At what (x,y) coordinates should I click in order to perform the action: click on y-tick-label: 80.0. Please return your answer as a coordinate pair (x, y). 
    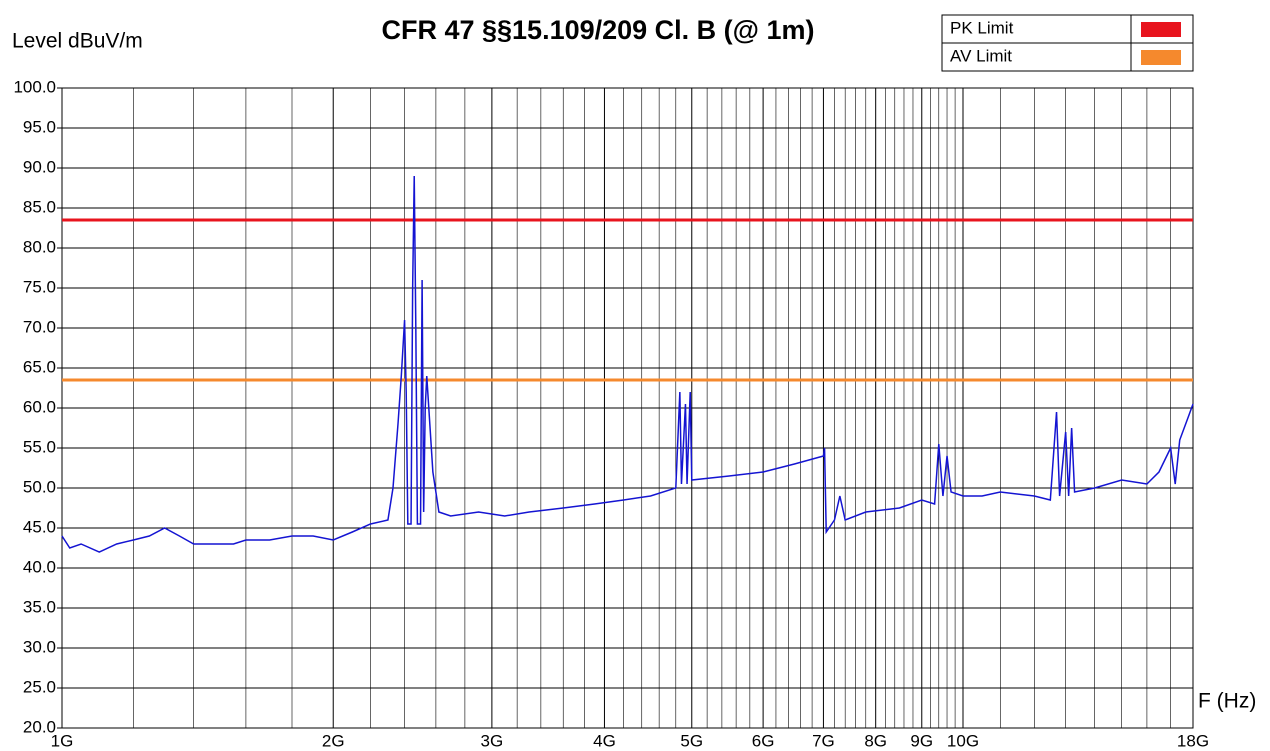
    Looking at the image, I should click on (39, 246).